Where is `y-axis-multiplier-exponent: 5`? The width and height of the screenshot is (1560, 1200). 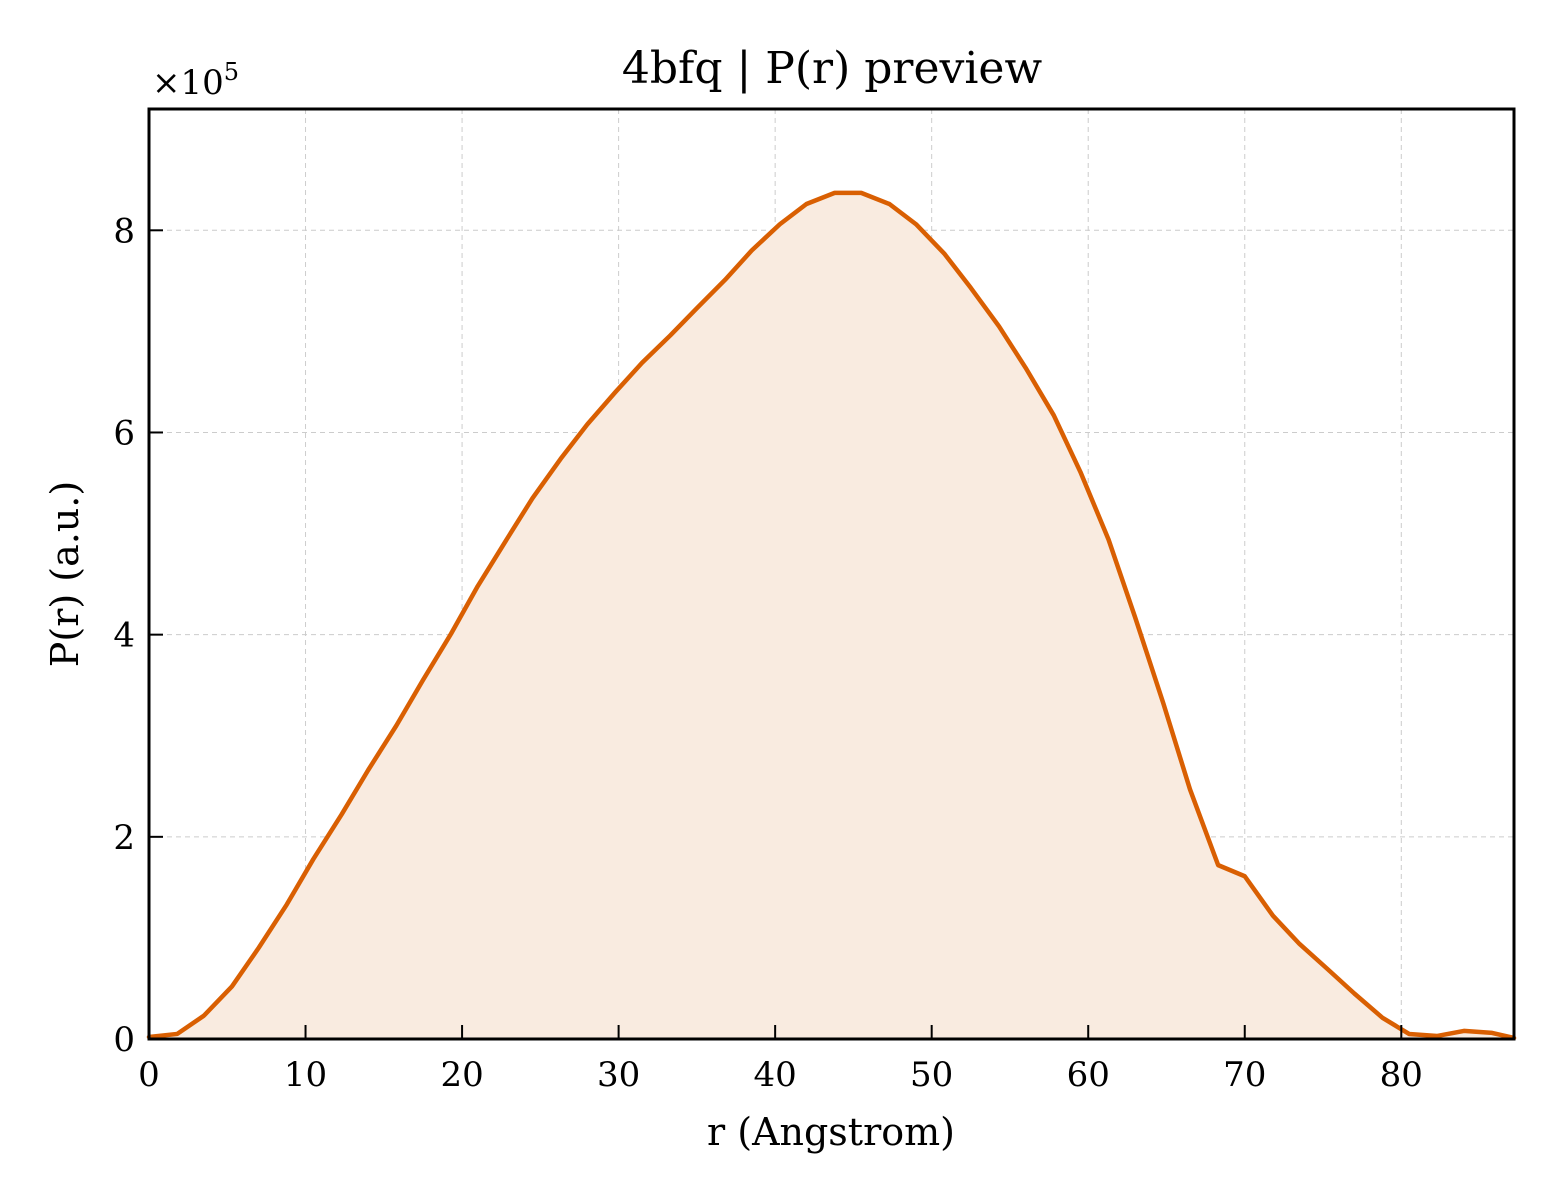 y-axis-multiplier-exponent: 5 is located at coordinates (231, 72).